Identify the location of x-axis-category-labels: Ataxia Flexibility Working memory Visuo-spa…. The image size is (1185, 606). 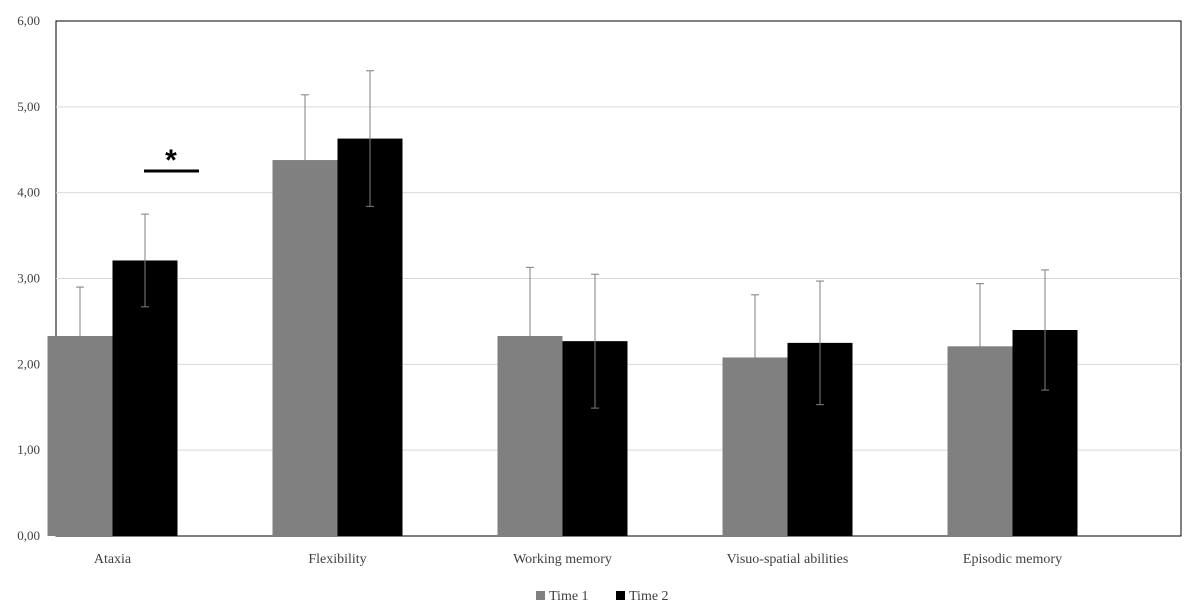
(578, 559).